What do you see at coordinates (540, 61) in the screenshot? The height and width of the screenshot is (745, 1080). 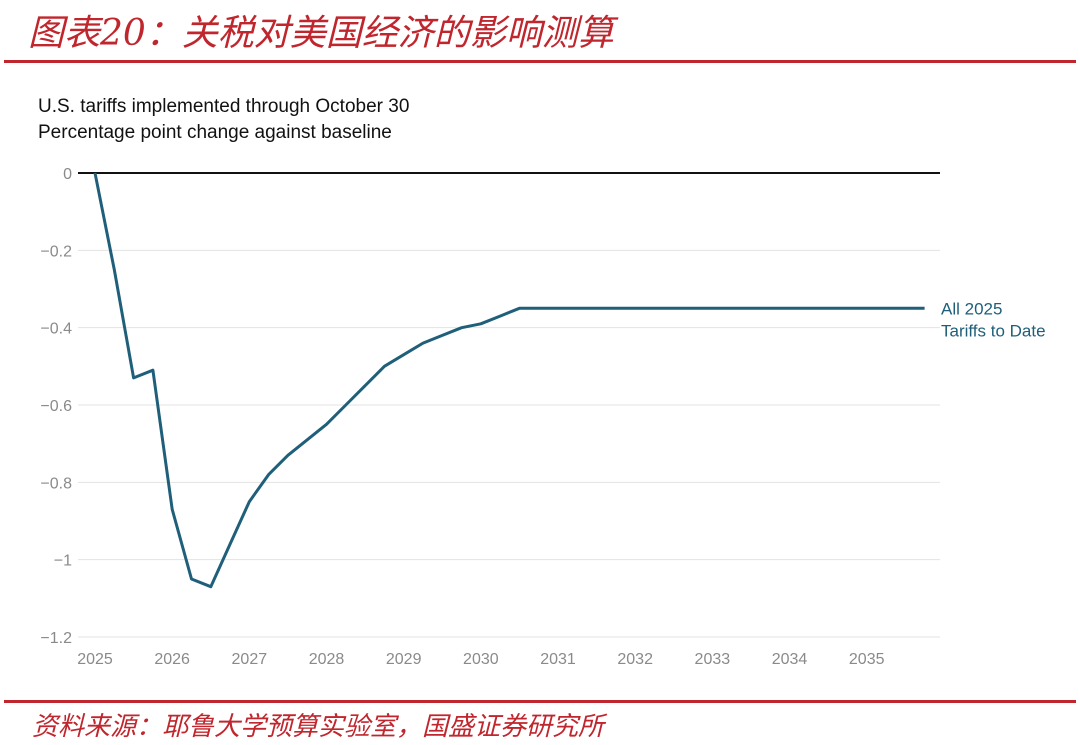 I see `top-divider` at bounding box center [540, 61].